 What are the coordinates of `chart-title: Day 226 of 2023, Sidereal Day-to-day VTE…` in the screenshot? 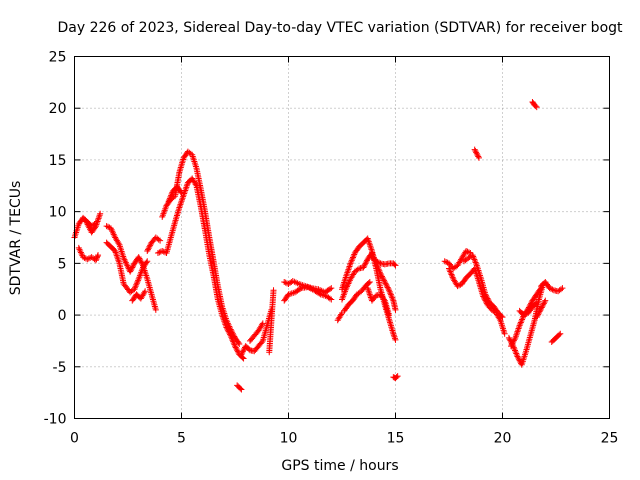 It's located at (340, 28).